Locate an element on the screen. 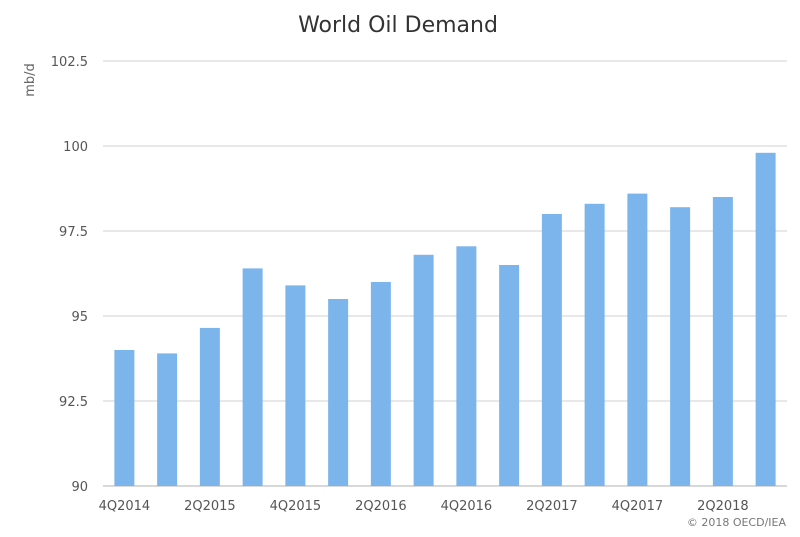  y-tick-label: 92.5 is located at coordinates (73, 402).